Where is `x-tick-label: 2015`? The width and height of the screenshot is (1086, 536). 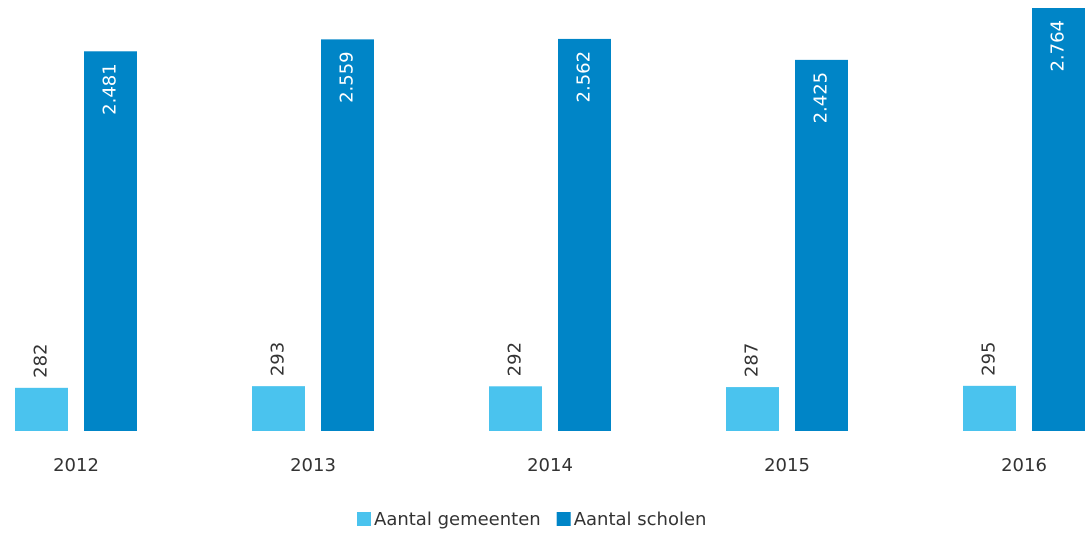 x-tick-label: 2015 is located at coordinates (787, 465).